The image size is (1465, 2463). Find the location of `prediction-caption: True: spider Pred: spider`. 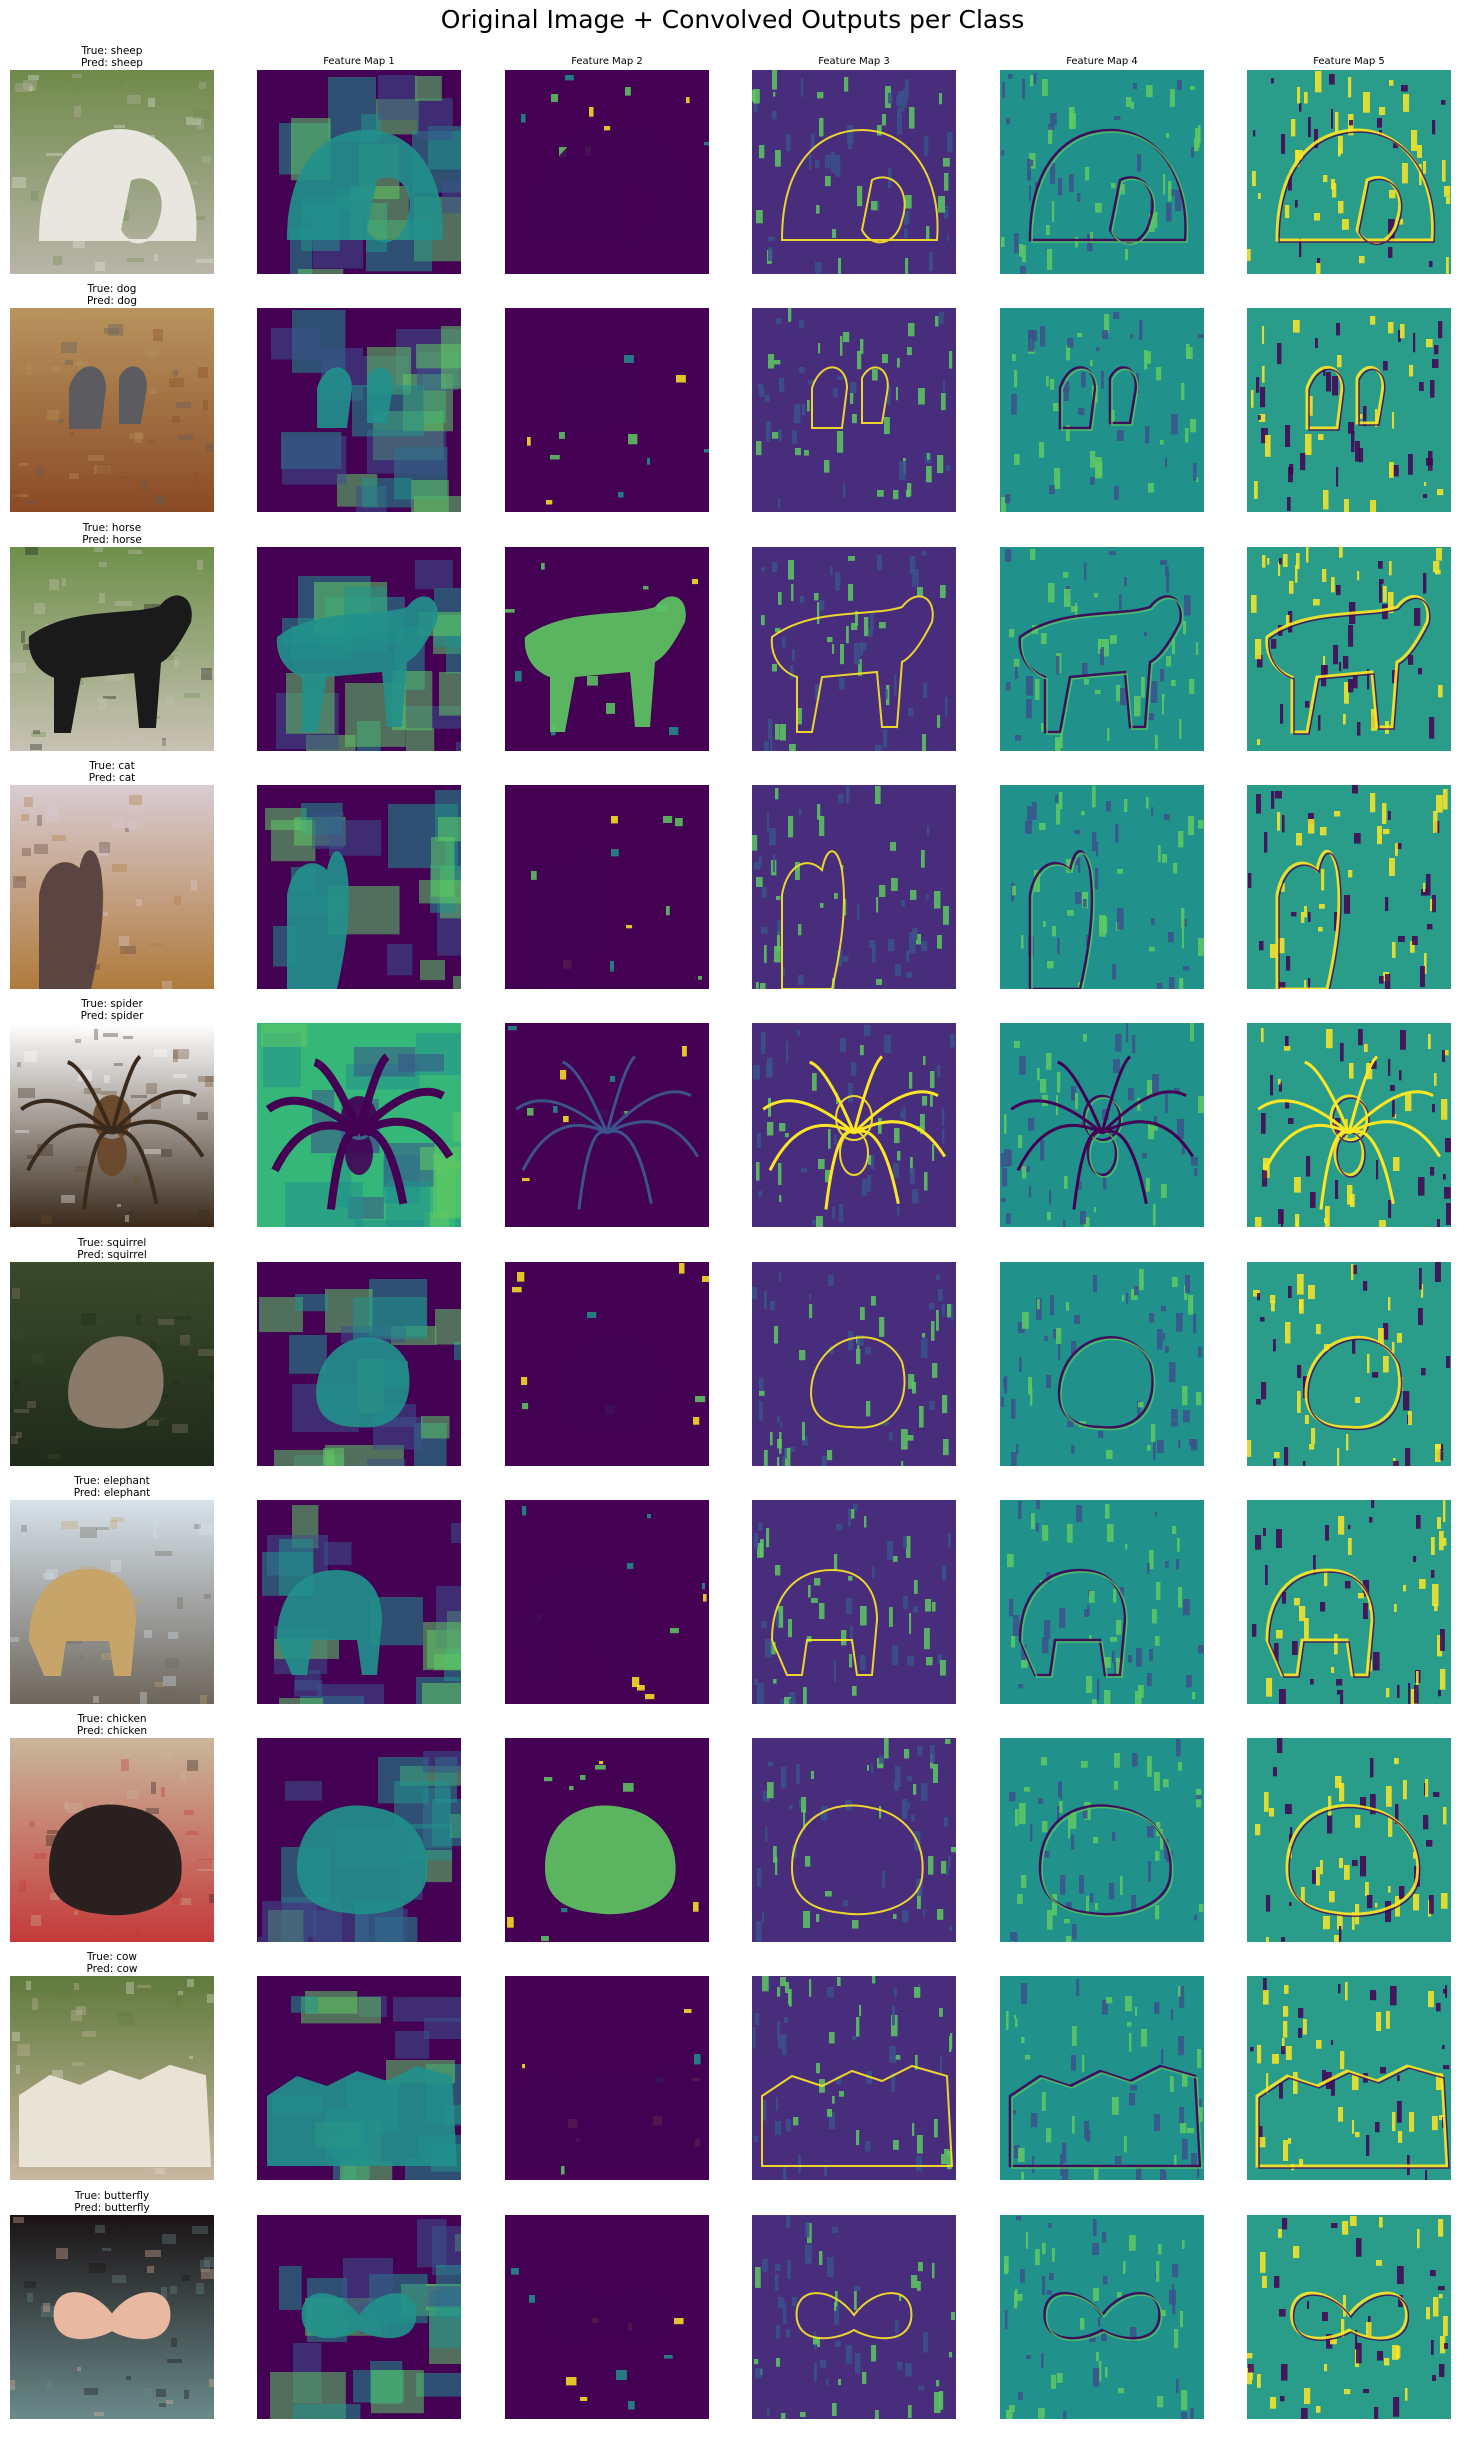

prediction-caption: True: spider Pred: spider is located at coordinates (117, 1010).